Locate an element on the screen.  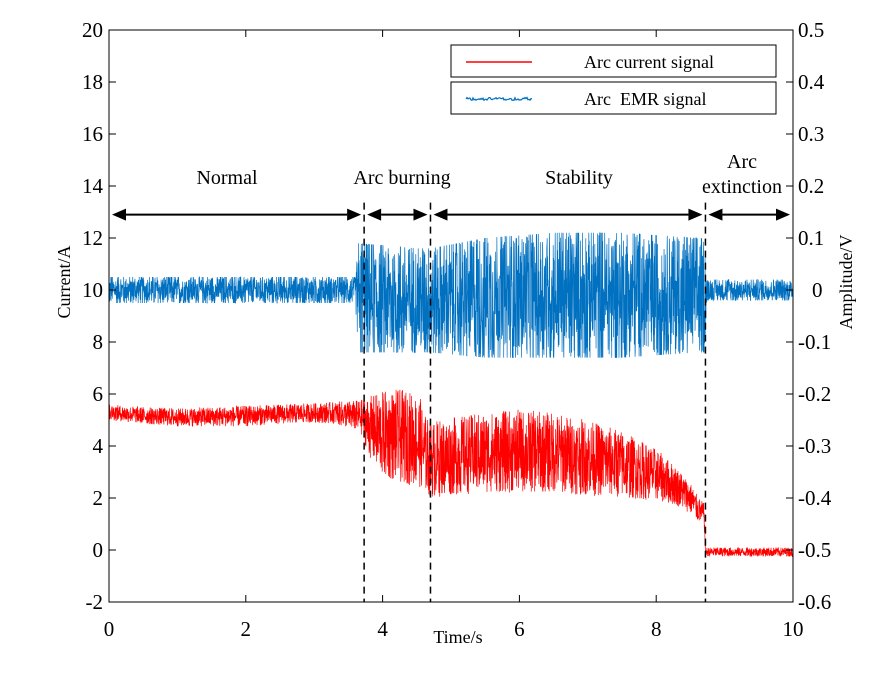
legend-box-current is located at coordinates (613, 61).